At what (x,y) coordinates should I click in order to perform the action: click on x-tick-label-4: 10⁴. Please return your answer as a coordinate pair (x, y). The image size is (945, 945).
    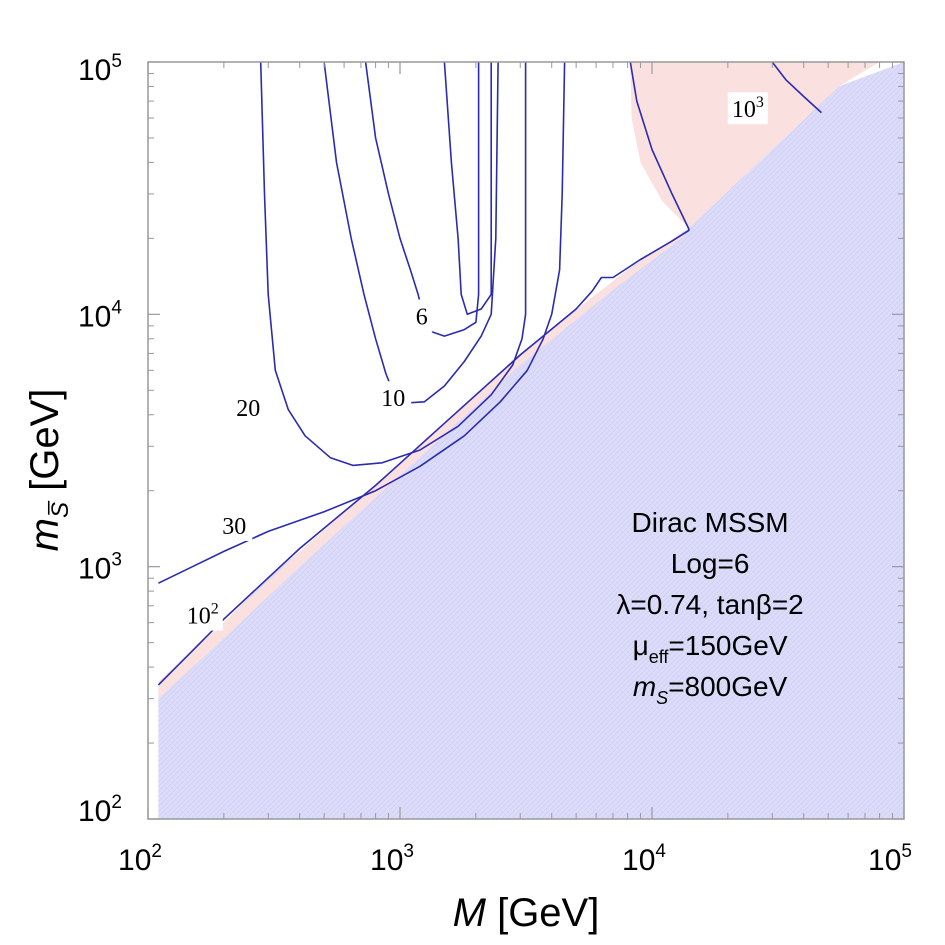
    Looking at the image, I should click on (644, 859).